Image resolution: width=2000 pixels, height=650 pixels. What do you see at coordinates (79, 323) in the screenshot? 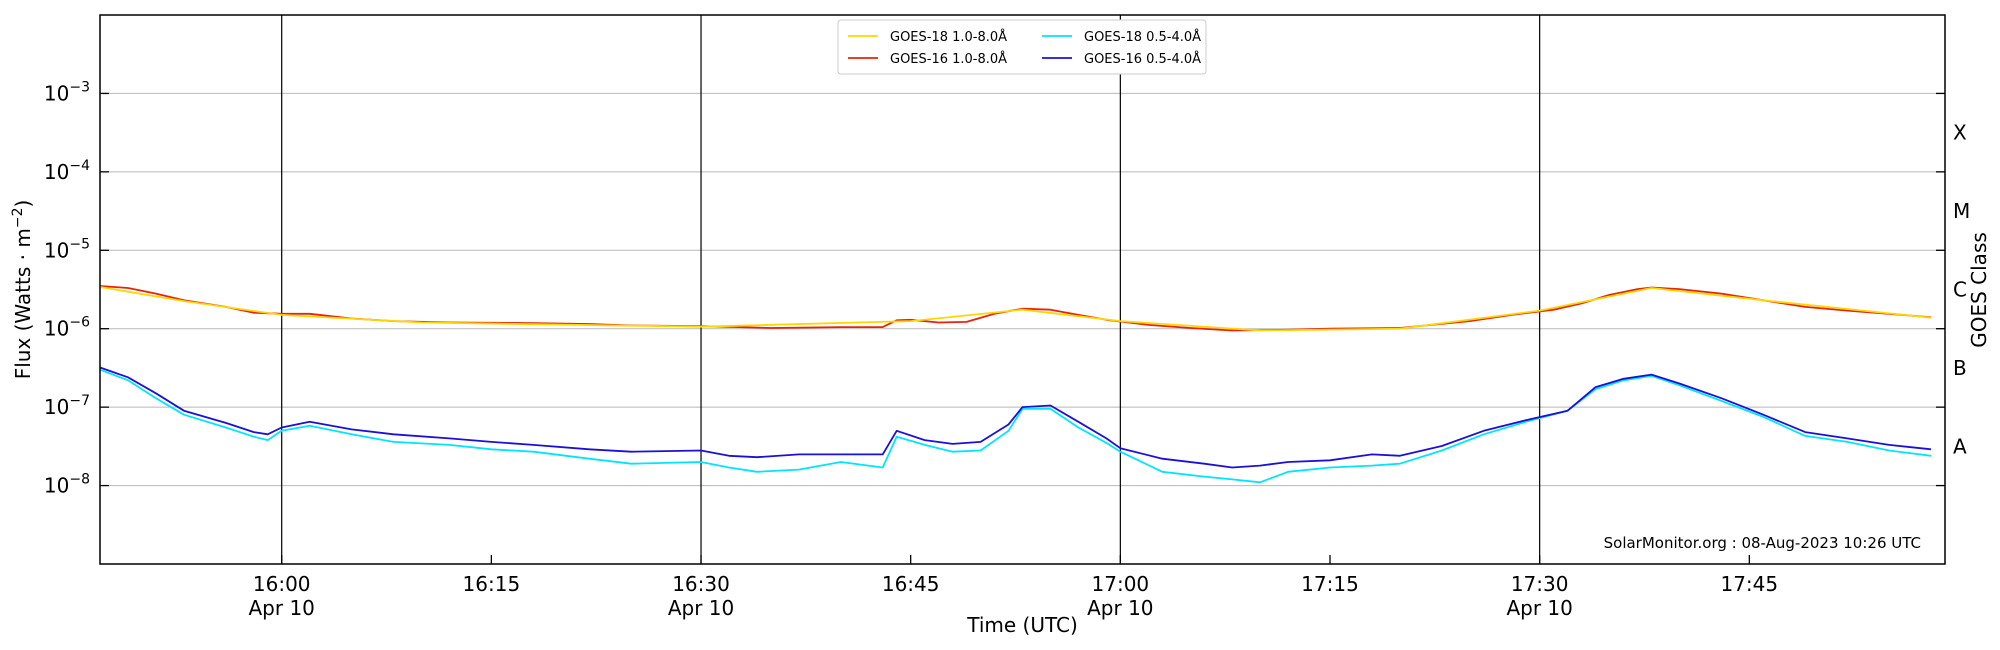
I see `y-tick-exponent: −6` at bounding box center [79, 323].